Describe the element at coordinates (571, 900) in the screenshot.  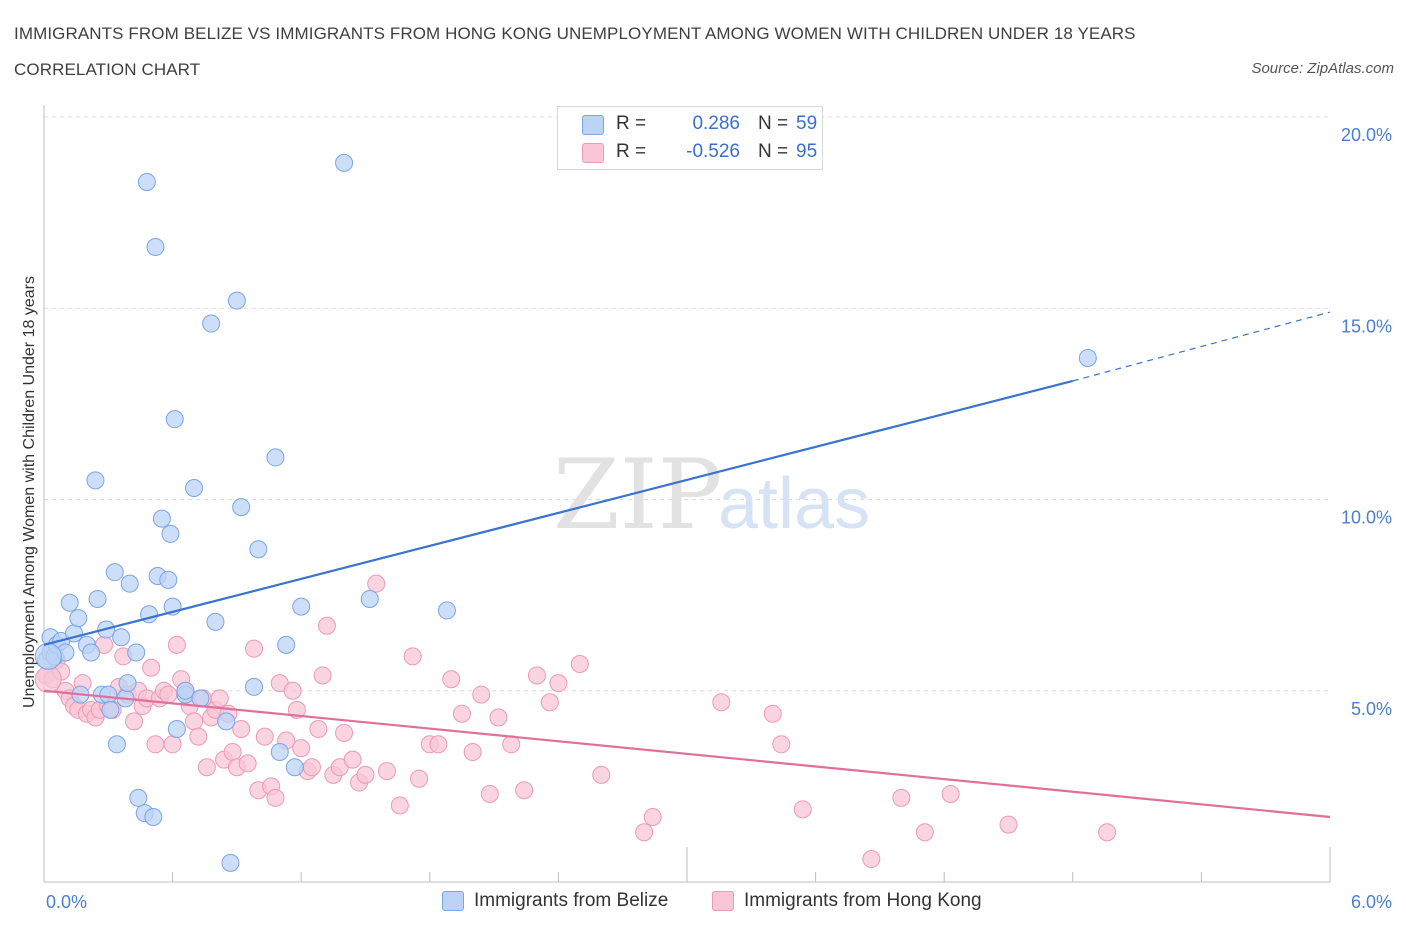
I see `series-label-belize: Immigrants from Belize` at that location.